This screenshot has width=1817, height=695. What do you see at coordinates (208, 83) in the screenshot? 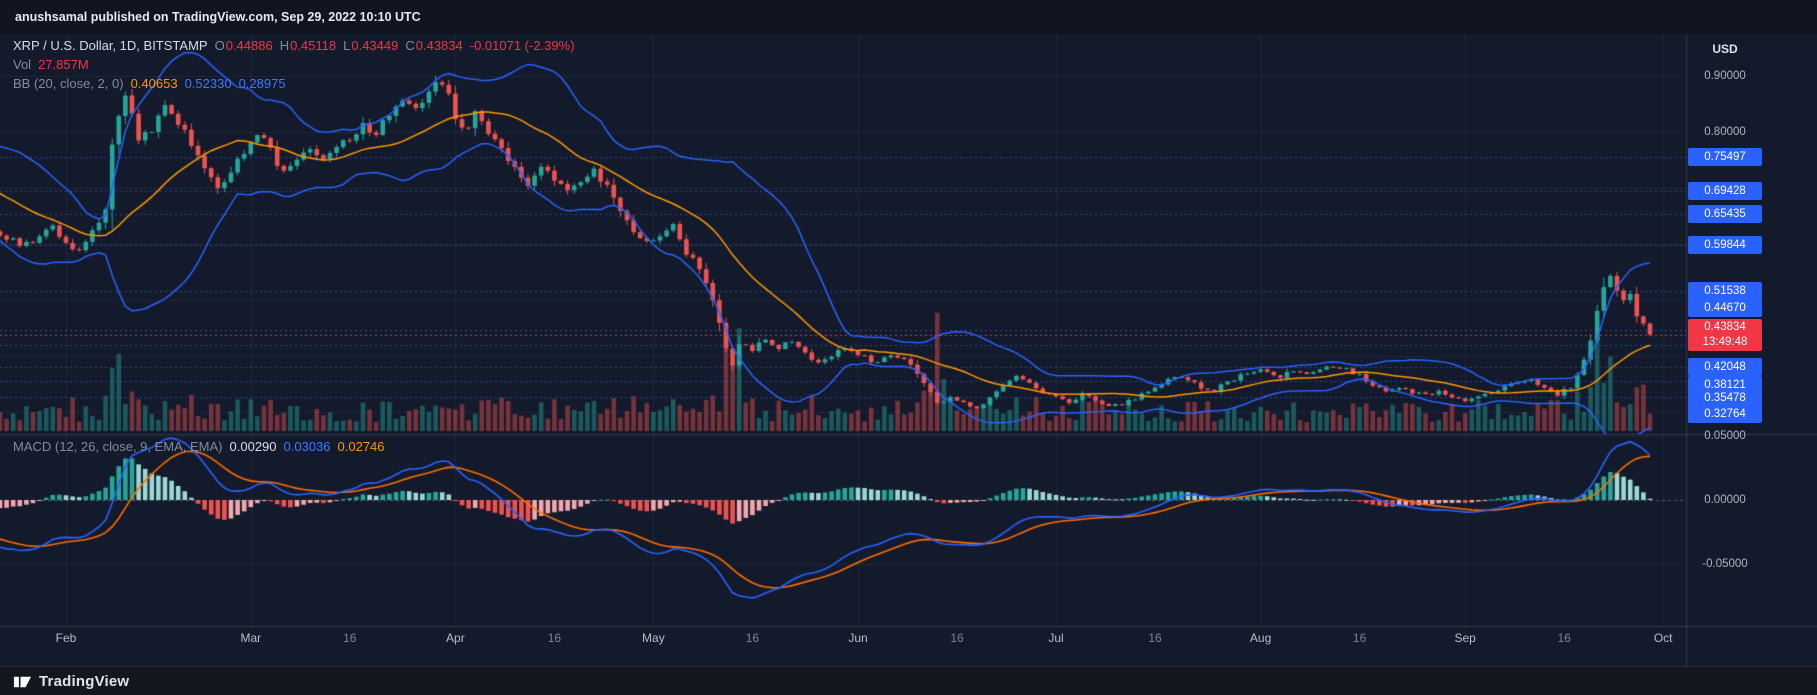
I see `bb-upper-value: 0.52330` at bounding box center [208, 83].